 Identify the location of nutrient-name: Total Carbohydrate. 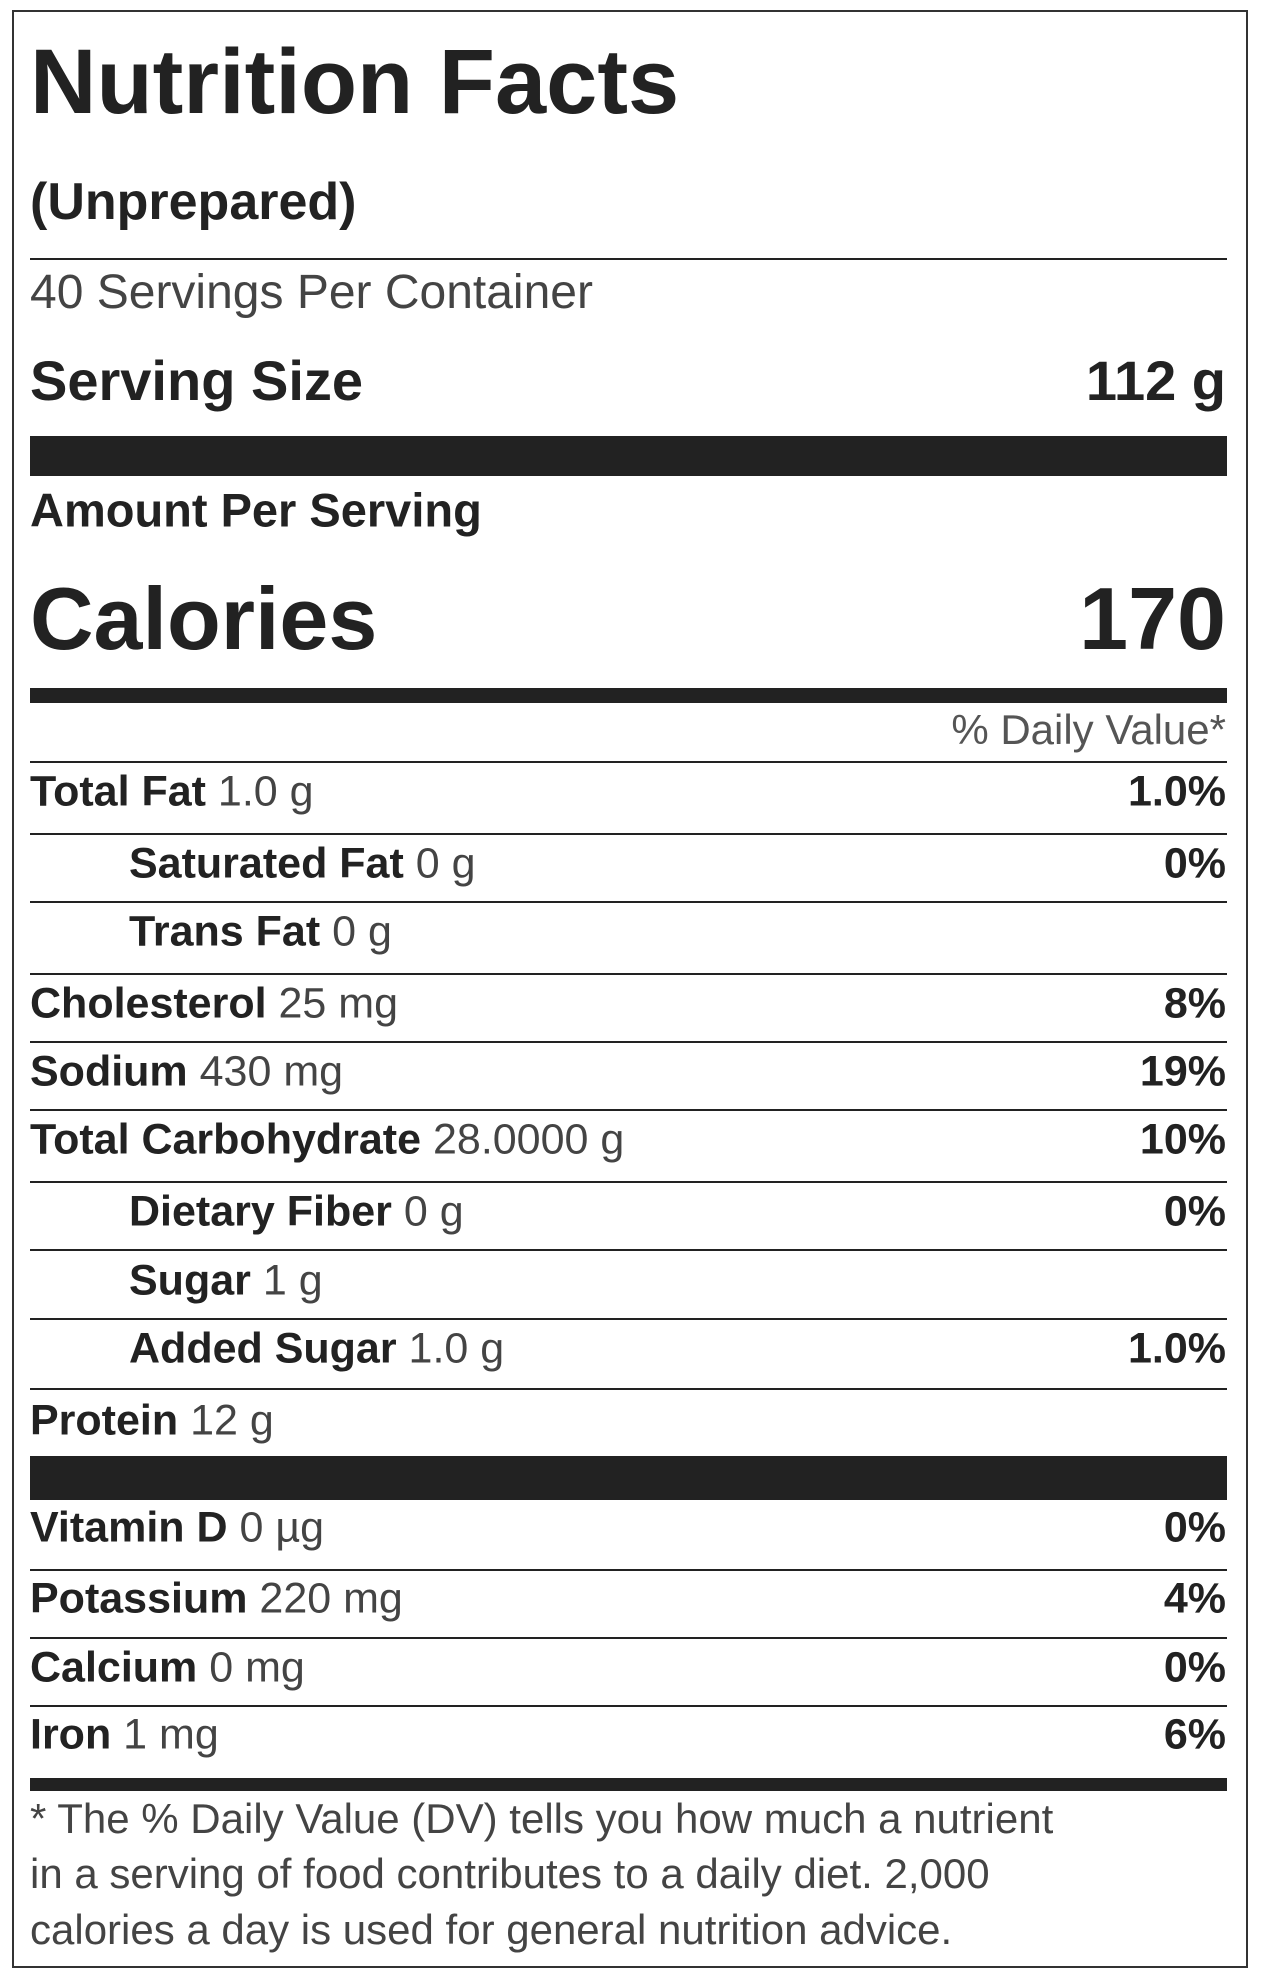
(226, 1139).